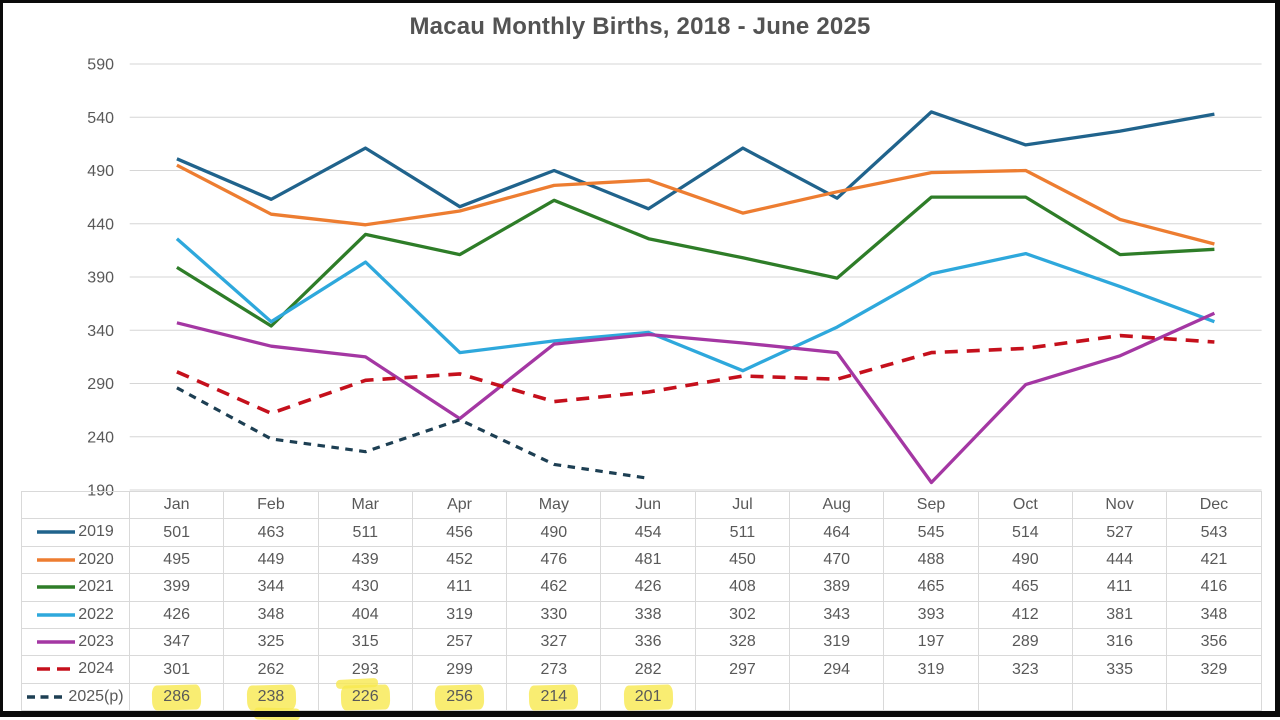 This screenshot has height=720, width=1280. I want to click on table-cell: 338, so click(648, 614).